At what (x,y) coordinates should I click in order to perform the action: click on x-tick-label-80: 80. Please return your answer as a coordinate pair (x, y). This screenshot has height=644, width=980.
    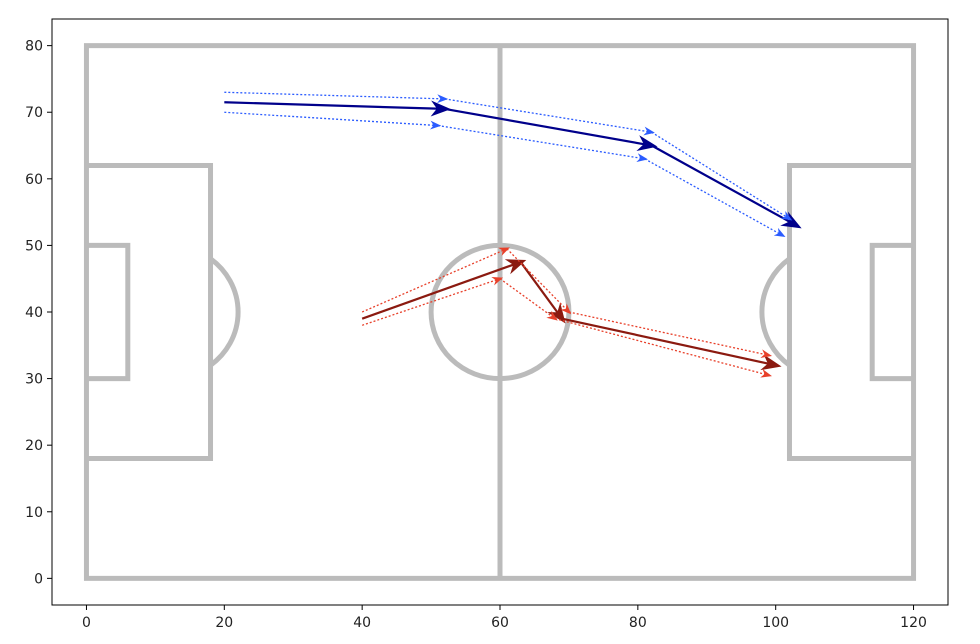
    Looking at the image, I should click on (638, 623).